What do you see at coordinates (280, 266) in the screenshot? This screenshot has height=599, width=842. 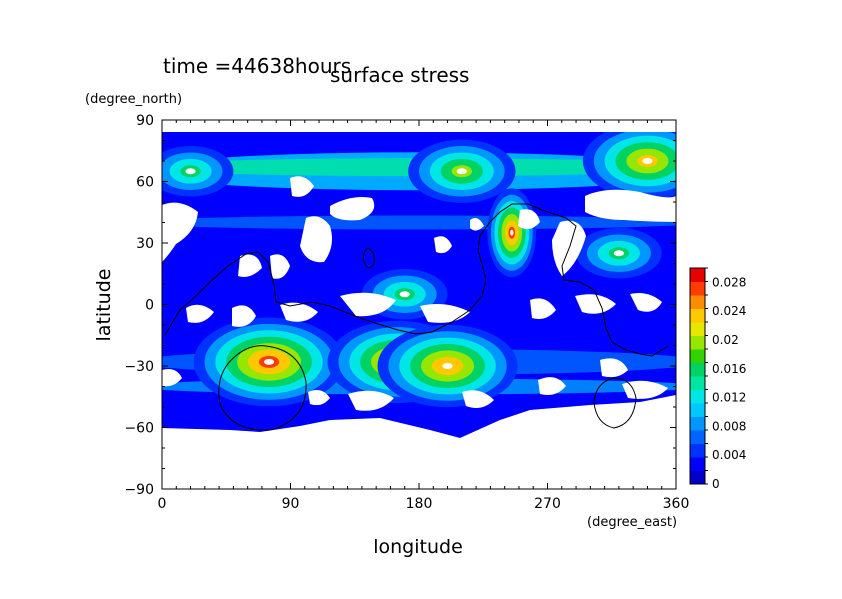 I see `empty-lobe-e` at bounding box center [280, 266].